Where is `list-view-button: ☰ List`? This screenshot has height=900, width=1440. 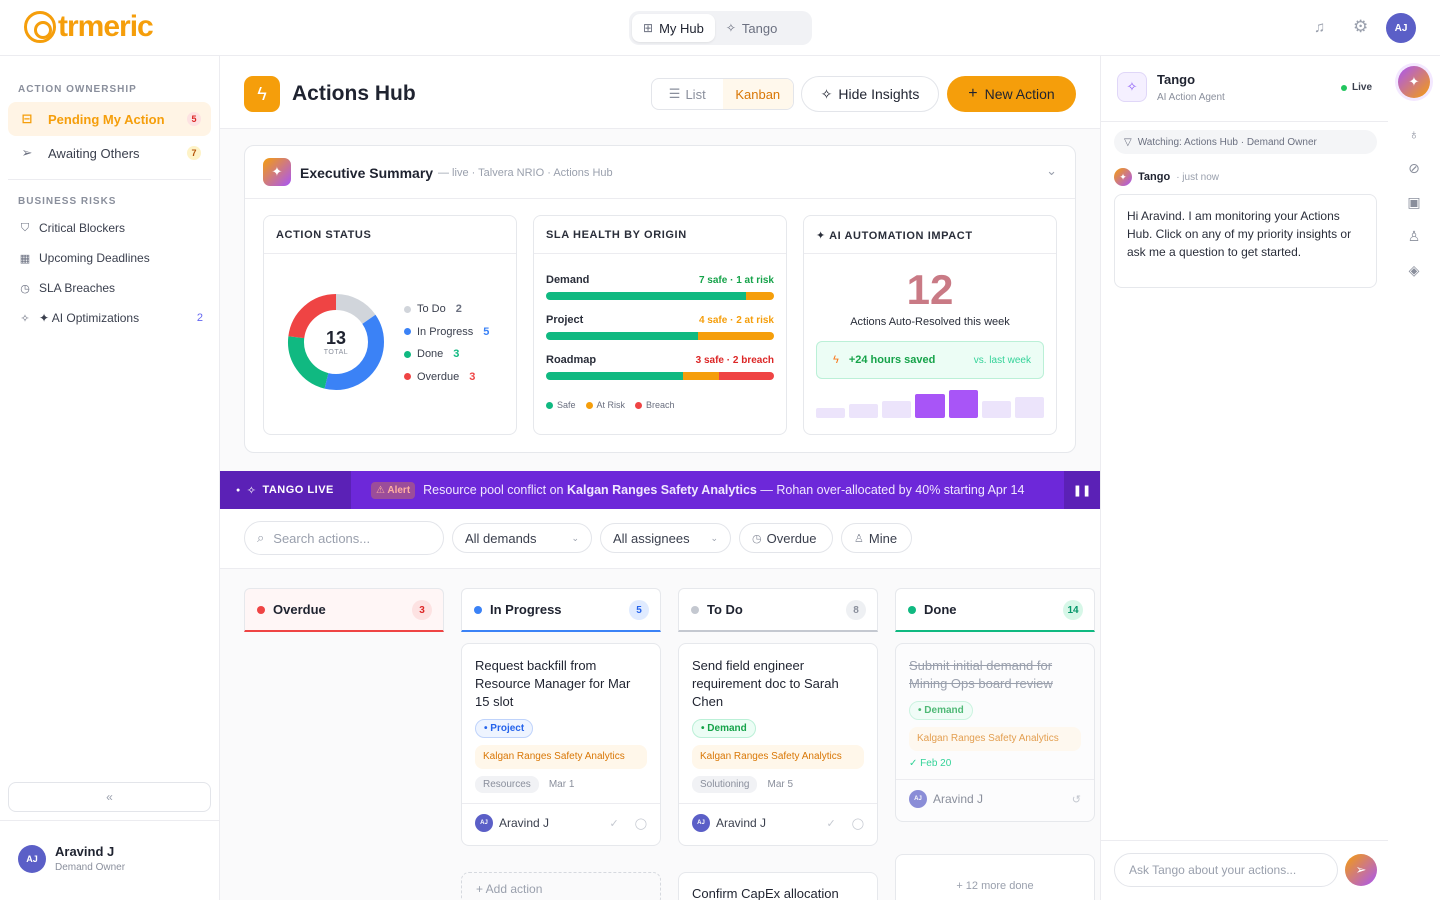 list-view-button: ☰ List is located at coordinates (687, 94).